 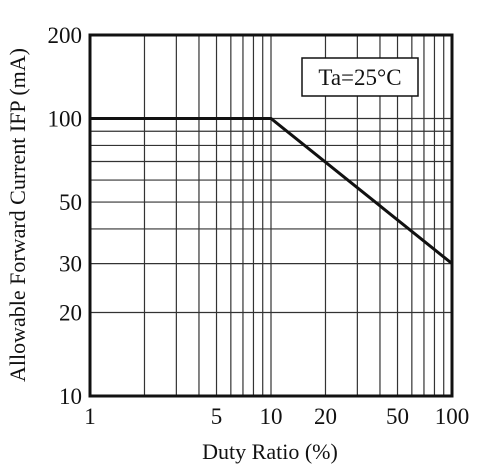 I want to click on x-tick-label: 1, so click(x=90, y=416).